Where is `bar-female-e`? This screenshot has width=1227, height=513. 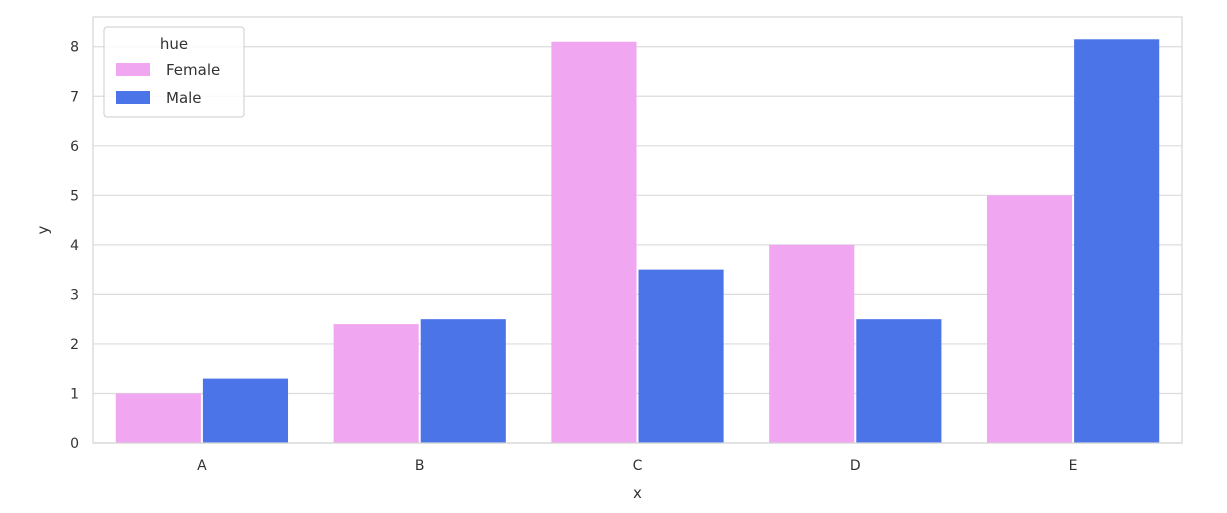
bar-female-e is located at coordinates (1029, 319).